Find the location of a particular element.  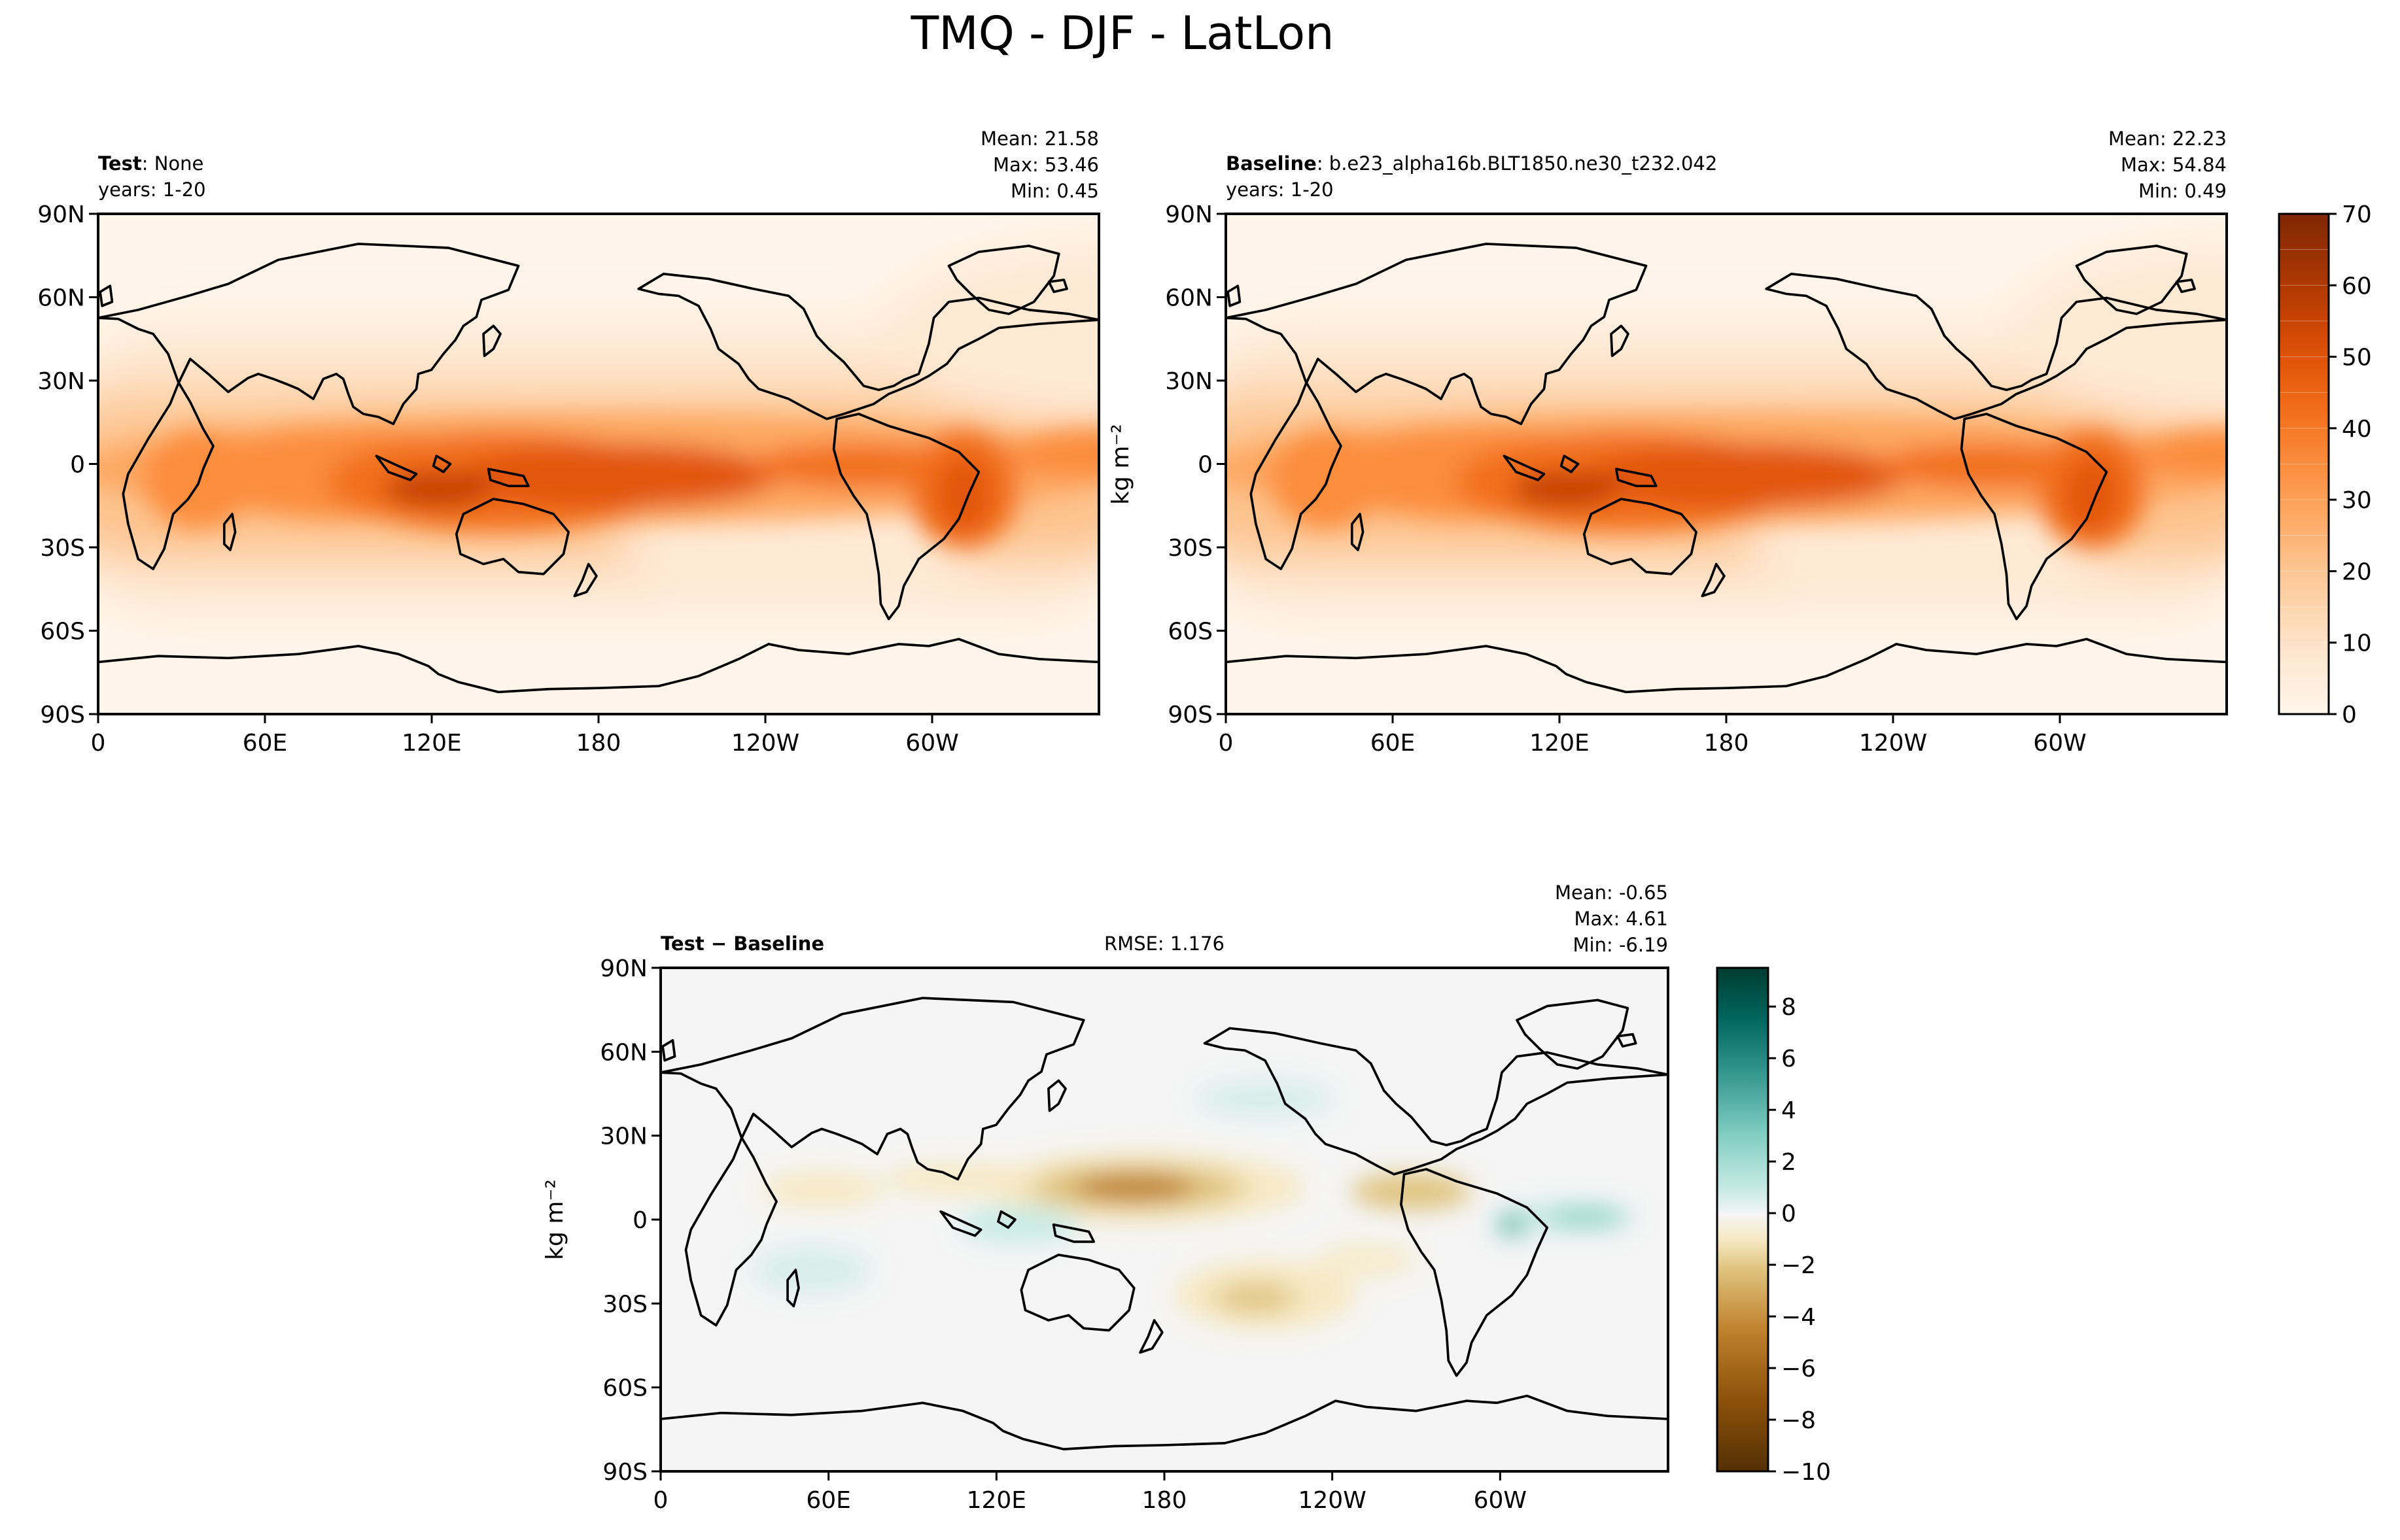

colorbar-main-tick-label: 50 is located at coordinates (2357, 358).